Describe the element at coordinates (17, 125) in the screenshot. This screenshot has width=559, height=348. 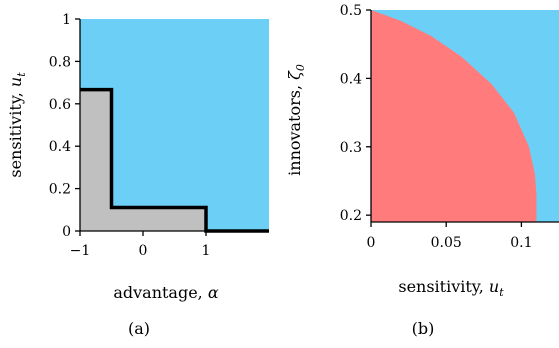
I see `panel-a-y-label: sensitivity, ut` at that location.